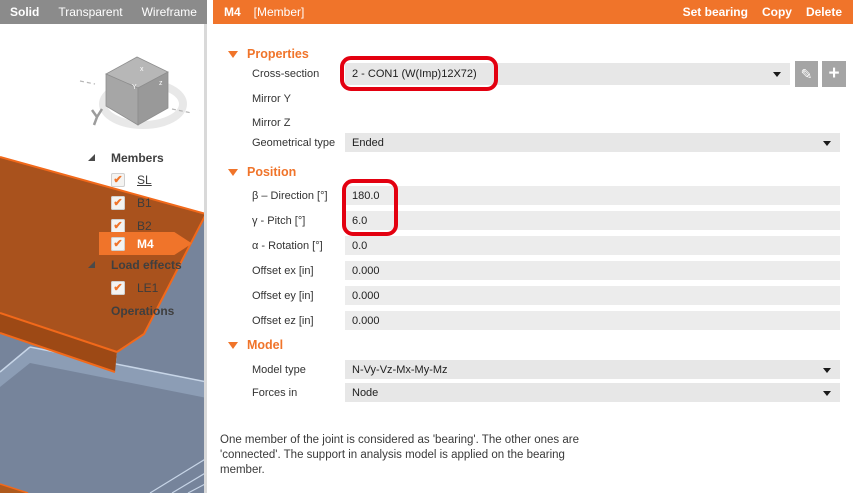 This screenshot has height=493, width=853. What do you see at coordinates (283, 270) in the screenshot?
I see `offset-ex-label: Offset ex [in]` at bounding box center [283, 270].